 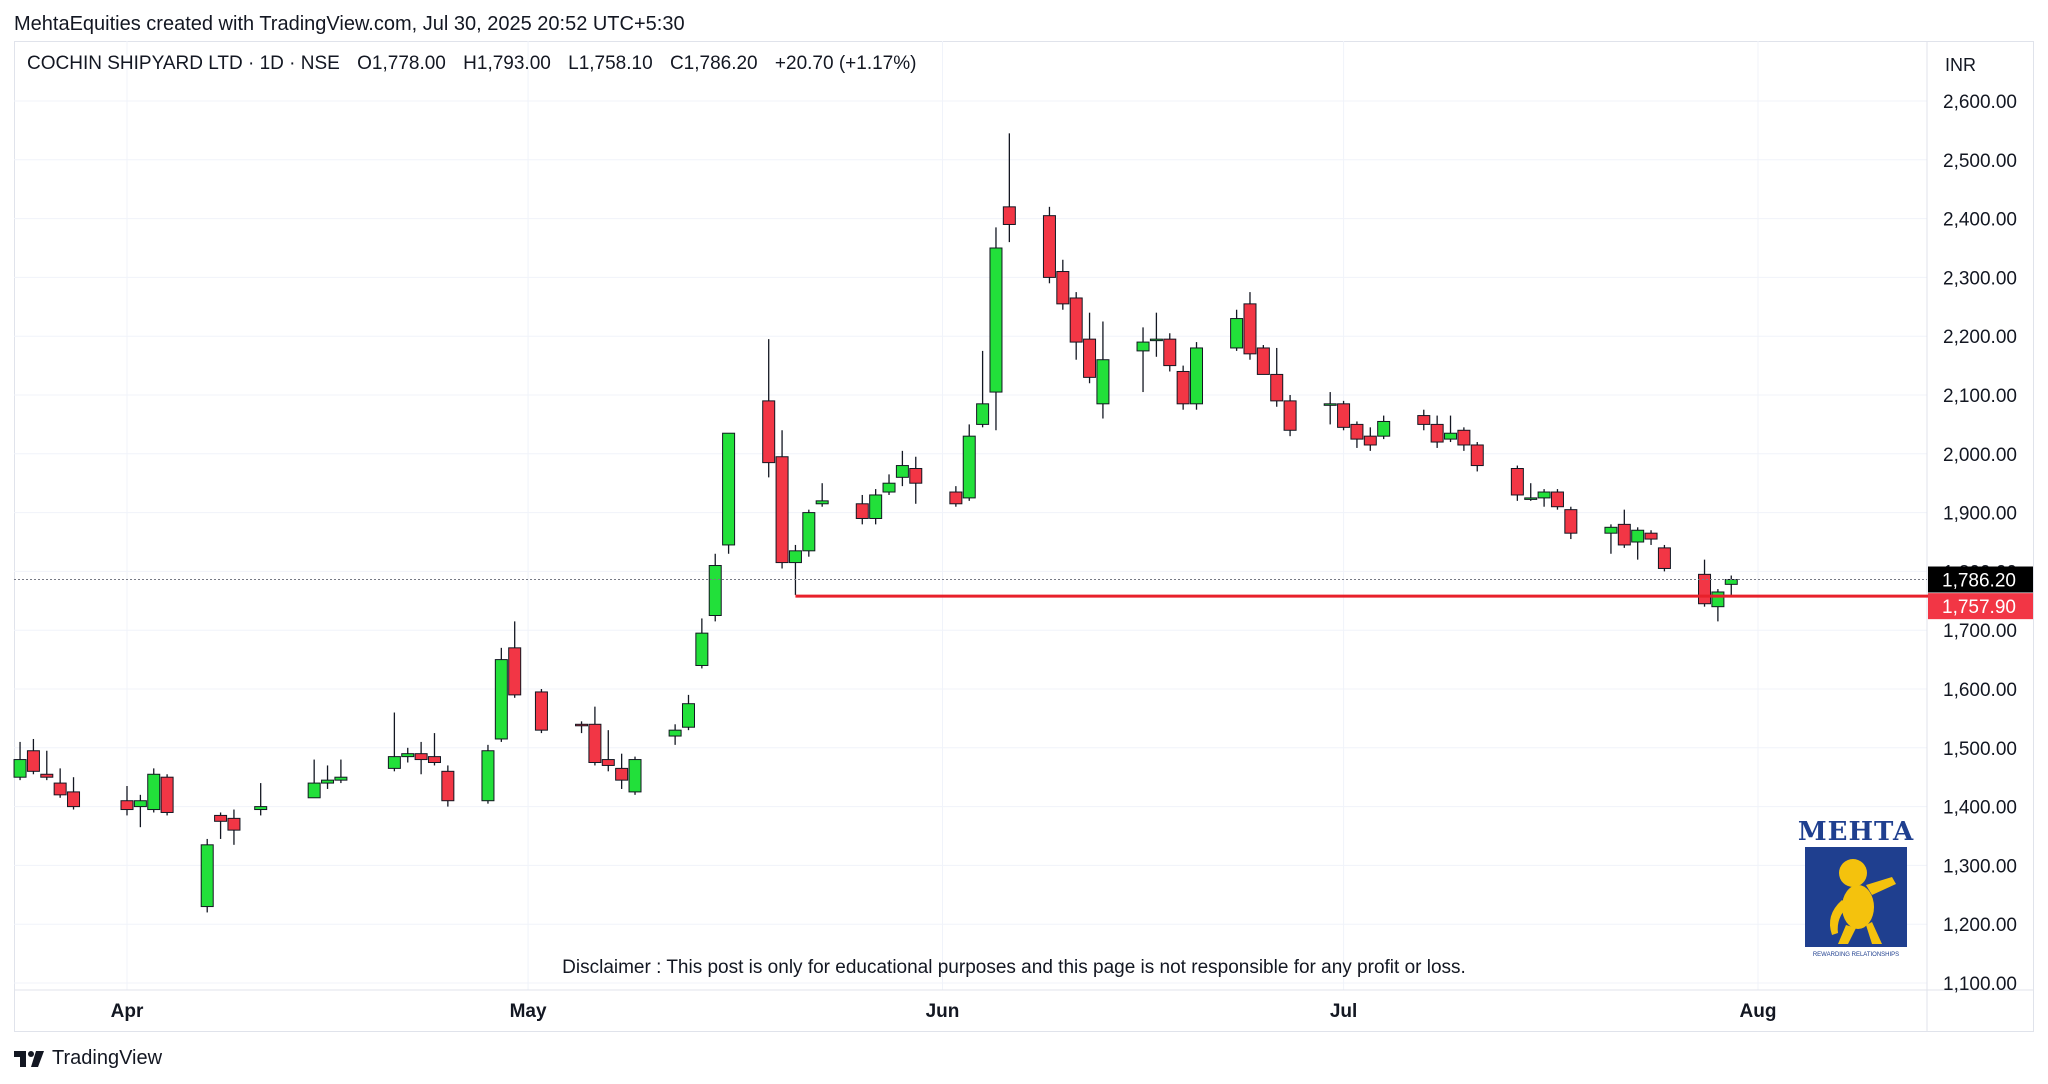 I want to click on price-tags: 1,786.20 1,757.90, so click(x=1980, y=593).